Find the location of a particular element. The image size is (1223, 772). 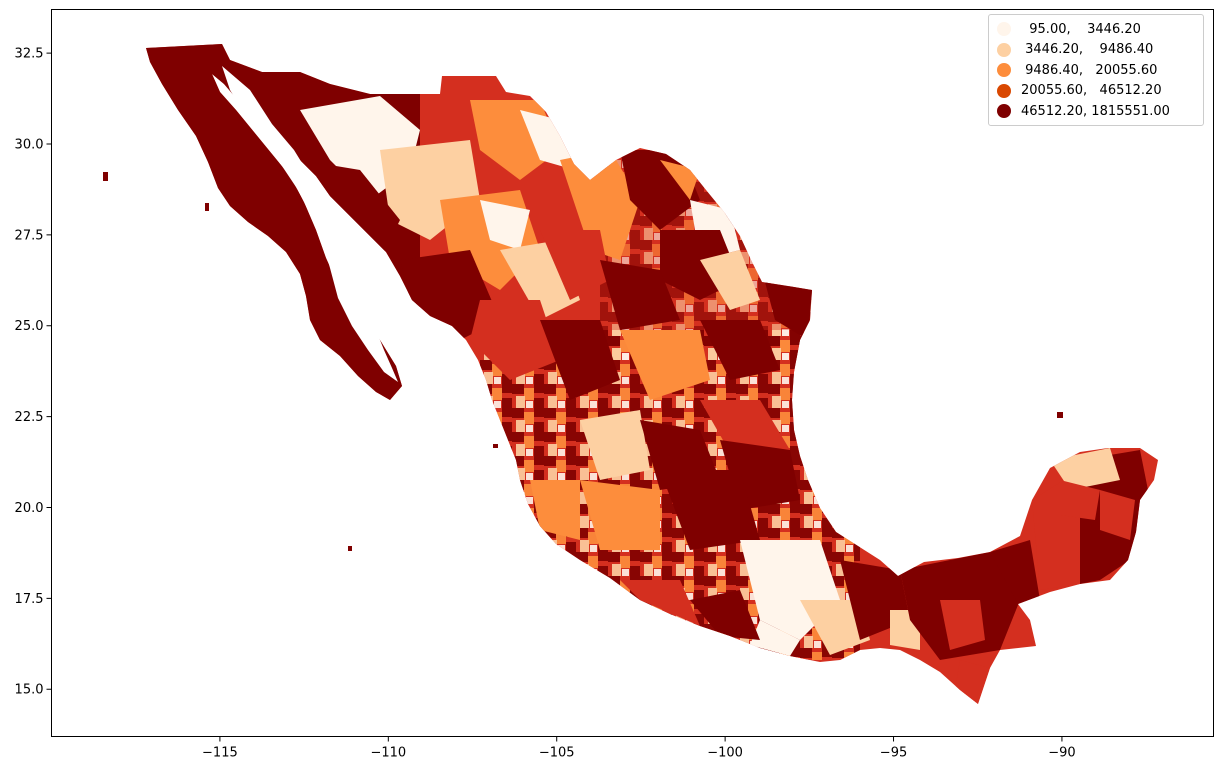

legend-label: 95.00, 3446.20 is located at coordinates (1081, 29).